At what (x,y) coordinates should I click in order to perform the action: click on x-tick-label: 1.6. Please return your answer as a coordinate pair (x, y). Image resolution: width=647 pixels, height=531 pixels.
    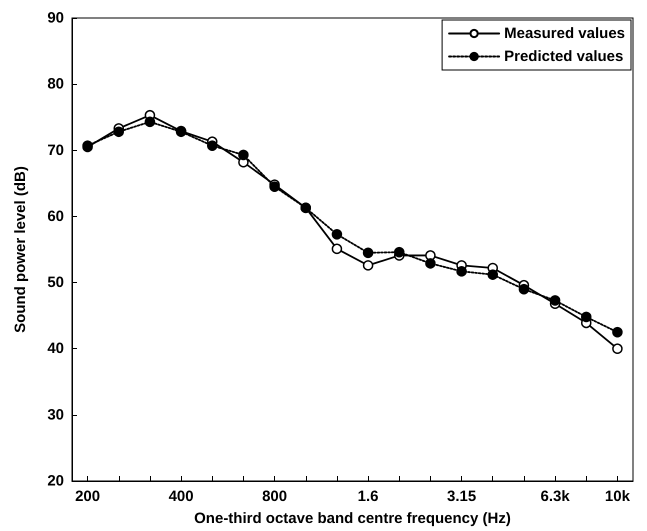
    Looking at the image, I should click on (368, 496).